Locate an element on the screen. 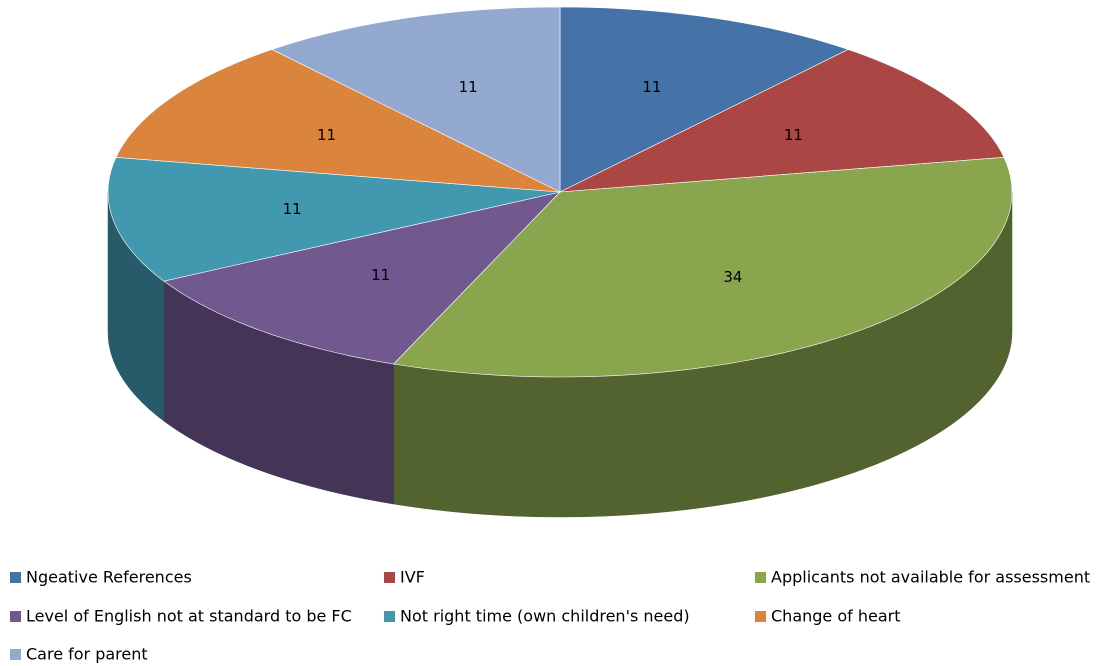 The width and height of the screenshot is (1120, 666). legend-label: Care for parent is located at coordinates (87, 654).